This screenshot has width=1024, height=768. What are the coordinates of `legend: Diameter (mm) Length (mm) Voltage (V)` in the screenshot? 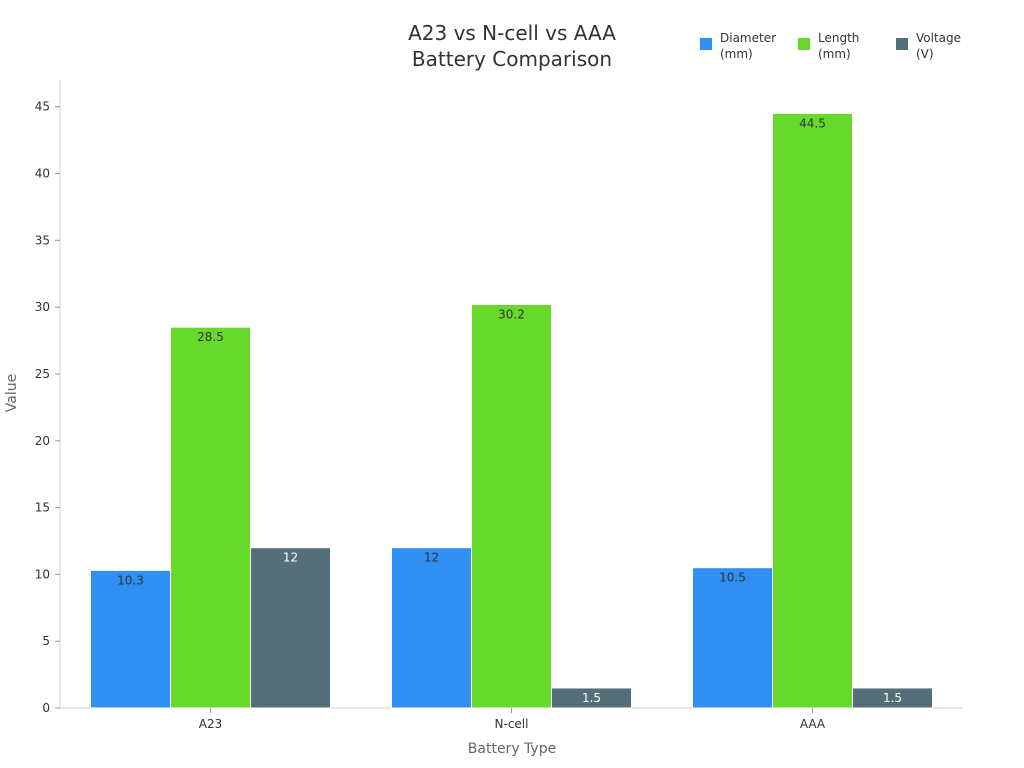 It's located at (838, 46).